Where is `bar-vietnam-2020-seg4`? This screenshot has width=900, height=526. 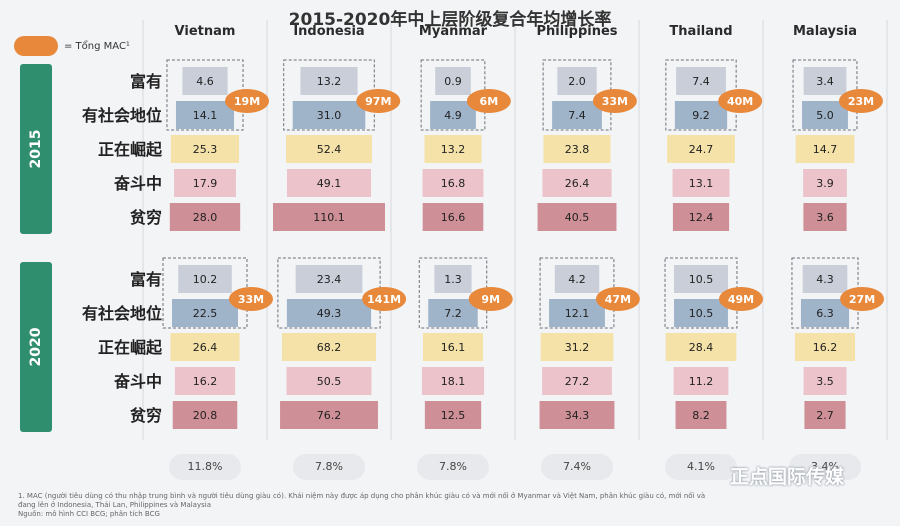 bar-vietnam-2020-seg4 is located at coordinates (205, 415).